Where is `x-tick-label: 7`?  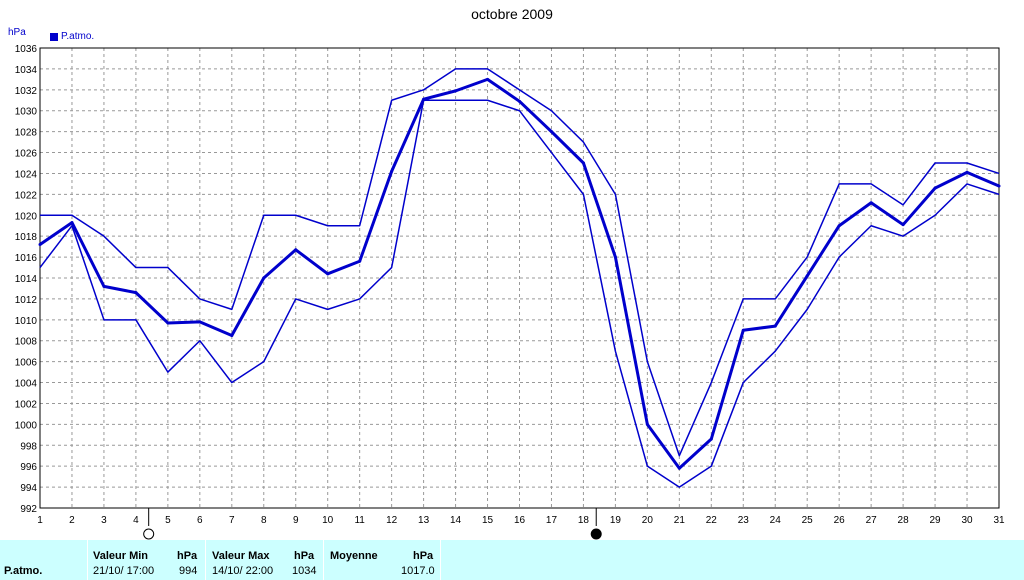 x-tick-label: 7 is located at coordinates (232, 520).